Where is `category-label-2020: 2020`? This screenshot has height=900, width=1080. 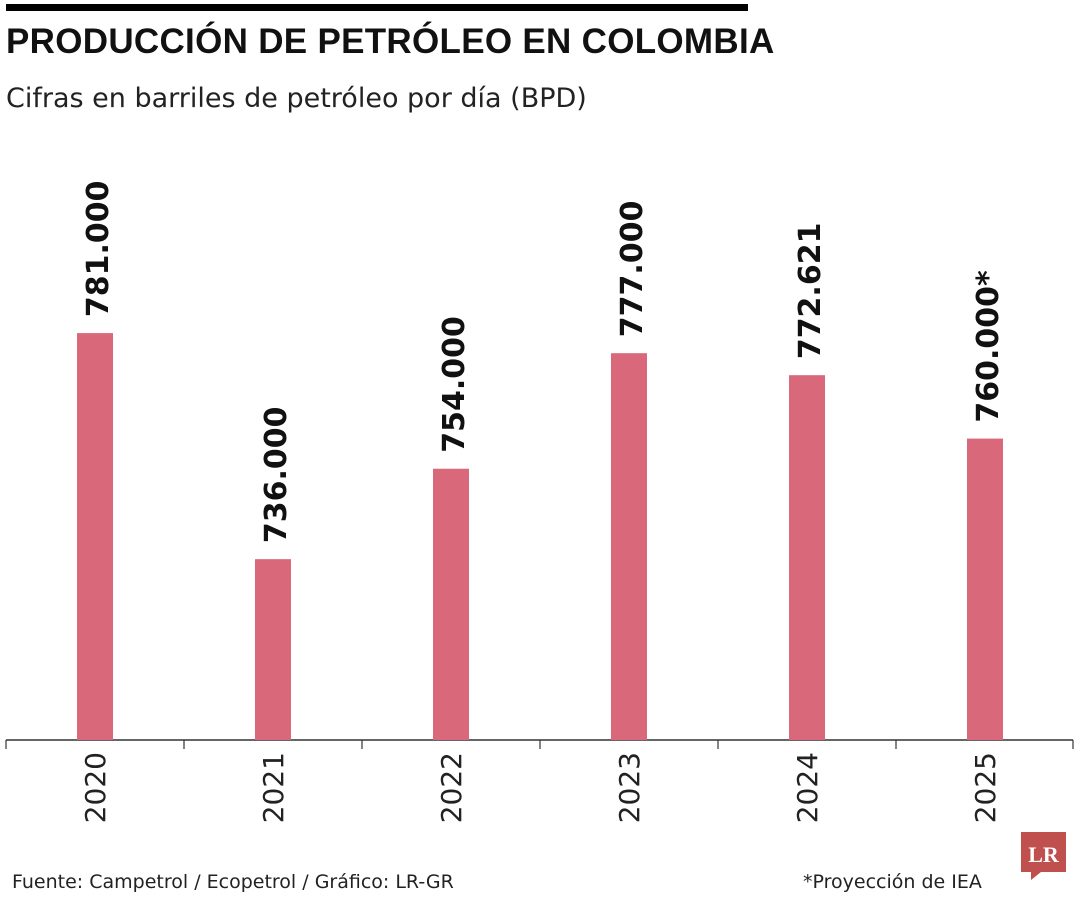
category-label-2020: 2020 is located at coordinates (95, 787).